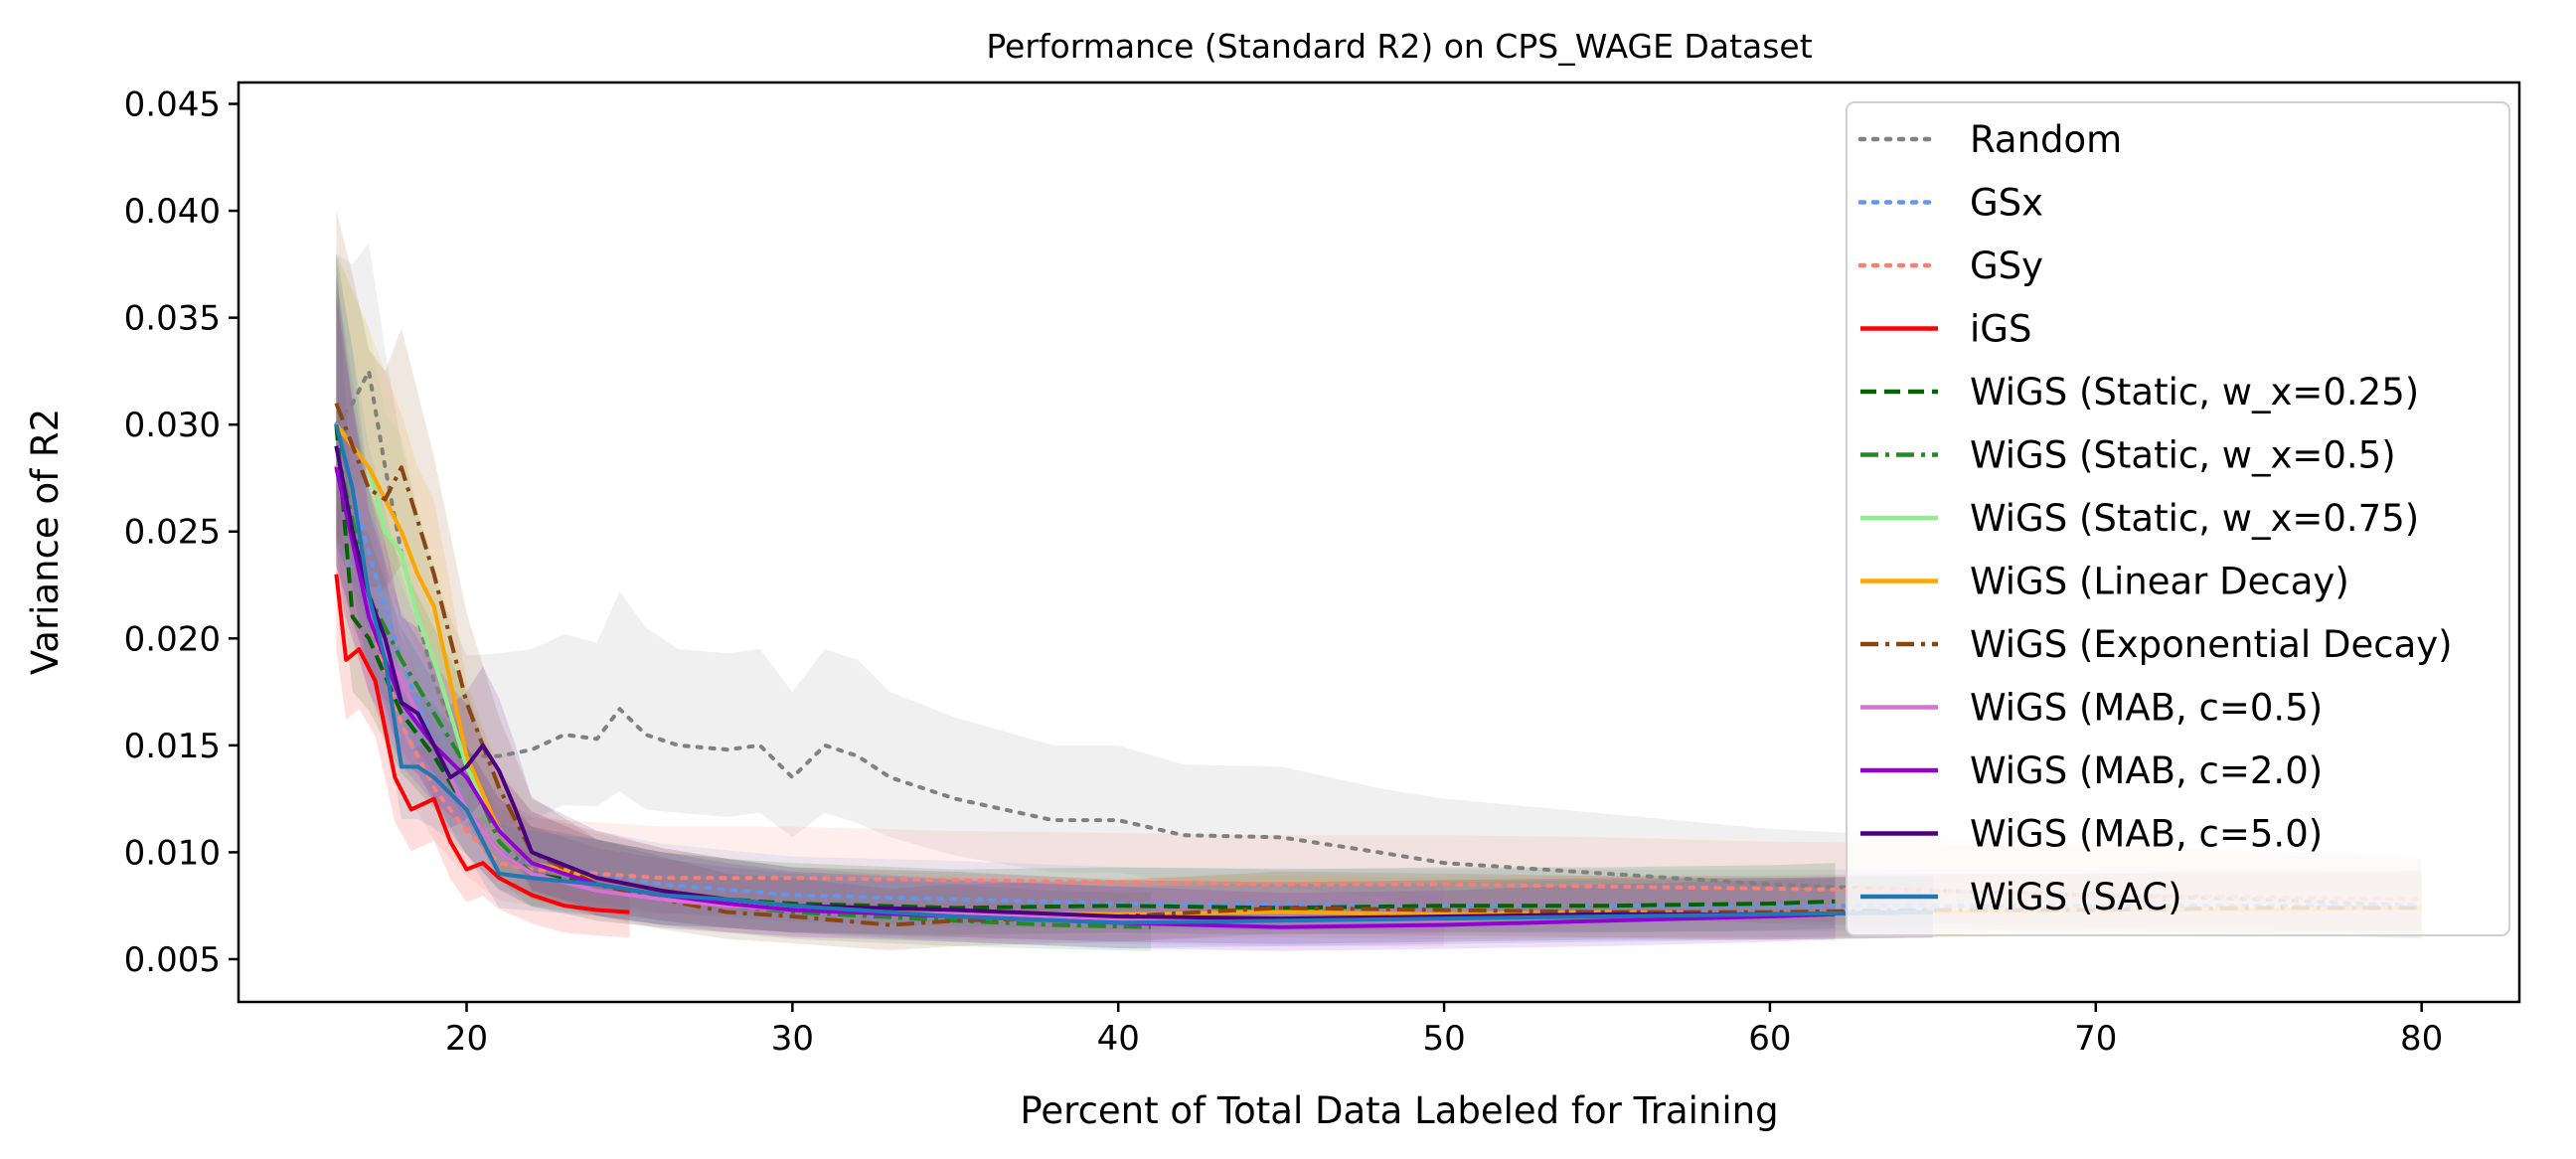  What do you see at coordinates (792, 1039) in the screenshot?
I see `x-tick-label: 30` at bounding box center [792, 1039].